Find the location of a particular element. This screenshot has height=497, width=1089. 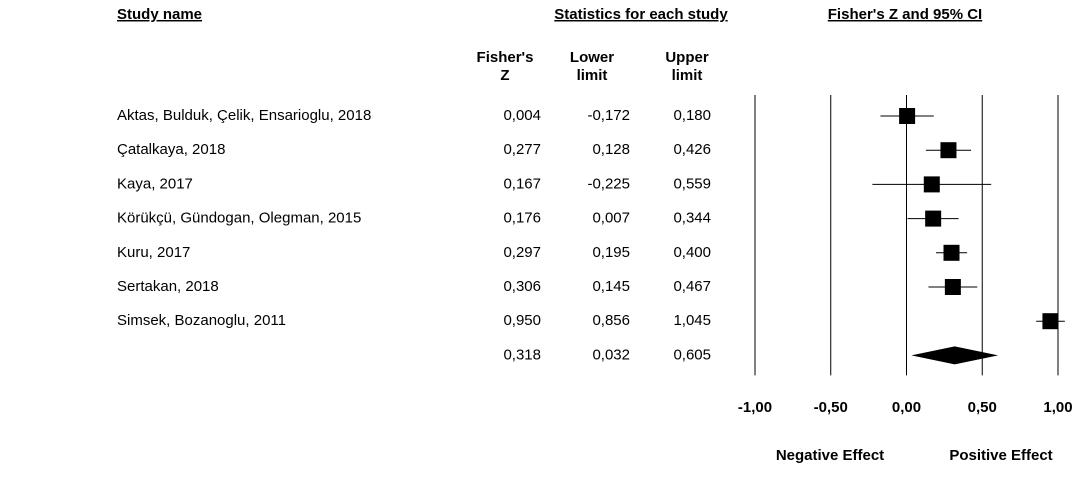

plot-title: Fisher's Z and 95% CI is located at coordinates (905, 14).